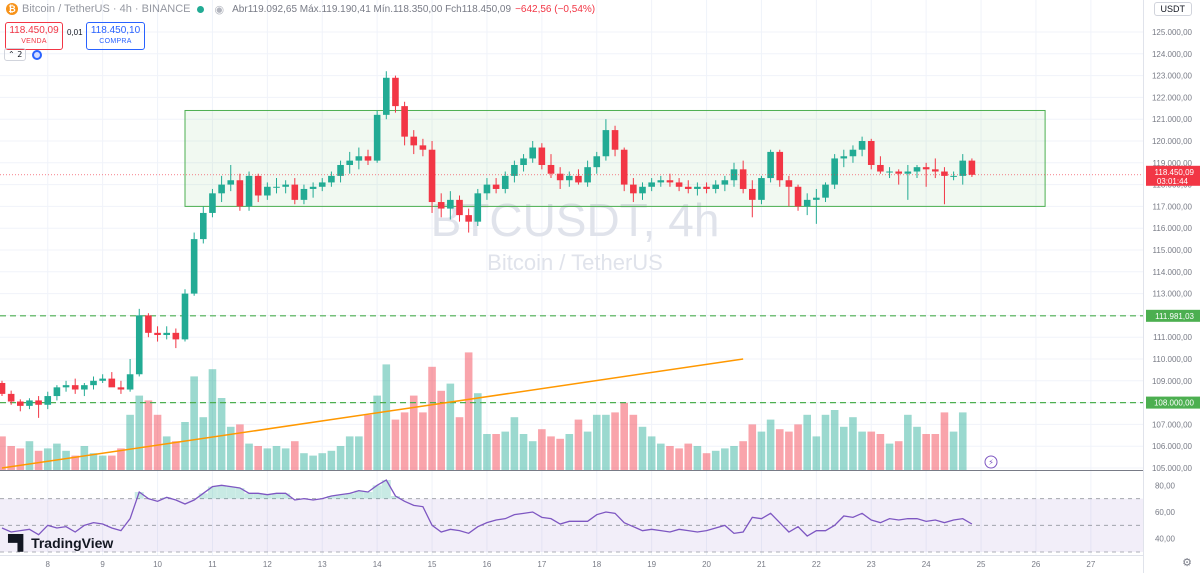 Image resolution: width=1200 pixels, height=573 pixels. What do you see at coordinates (102, 564) in the screenshot?
I see `time-tick-label: 9` at bounding box center [102, 564].